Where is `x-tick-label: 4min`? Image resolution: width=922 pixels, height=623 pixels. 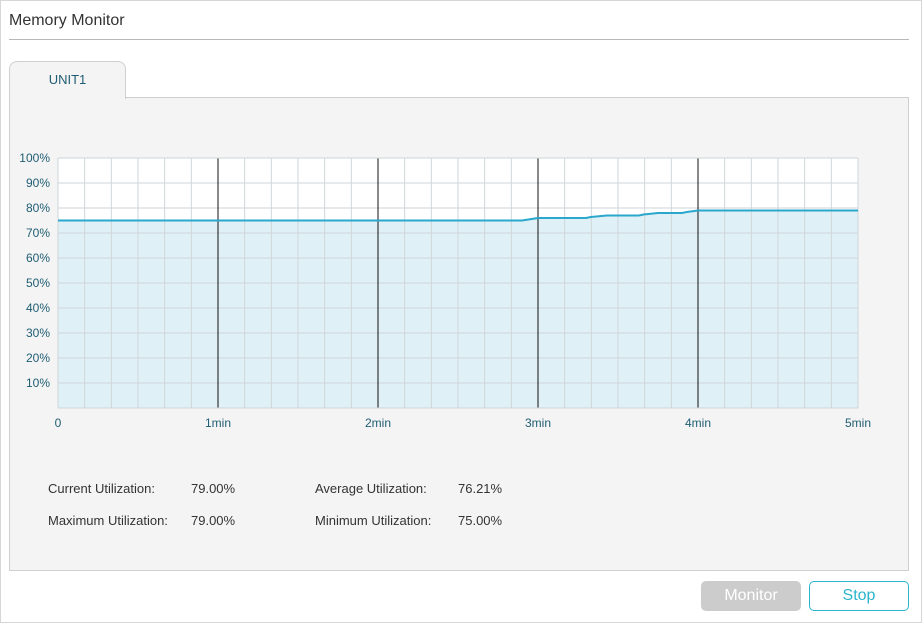
x-tick-label: 4min is located at coordinates (698, 423).